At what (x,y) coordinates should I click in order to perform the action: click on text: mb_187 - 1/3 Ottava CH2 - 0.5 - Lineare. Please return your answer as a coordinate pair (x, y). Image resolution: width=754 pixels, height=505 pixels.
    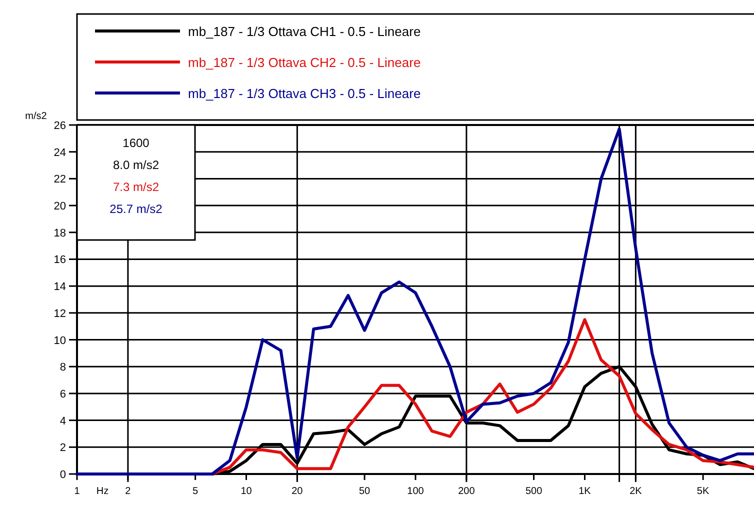
    Looking at the image, I should click on (304, 62).